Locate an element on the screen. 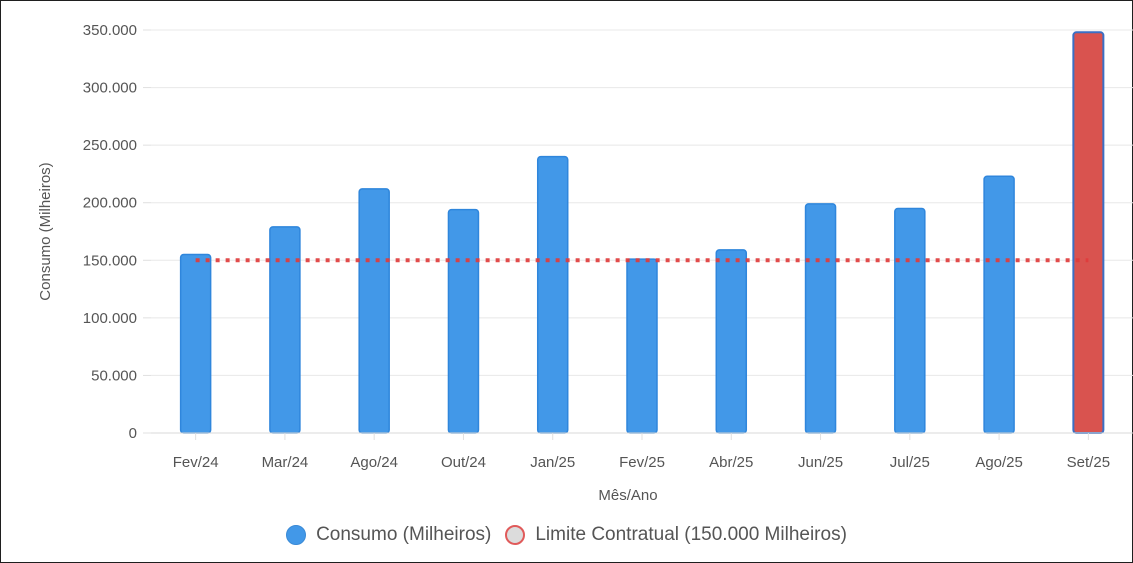 The width and height of the screenshot is (1133, 563). x-tick-label: Abr/25 is located at coordinates (731, 462).